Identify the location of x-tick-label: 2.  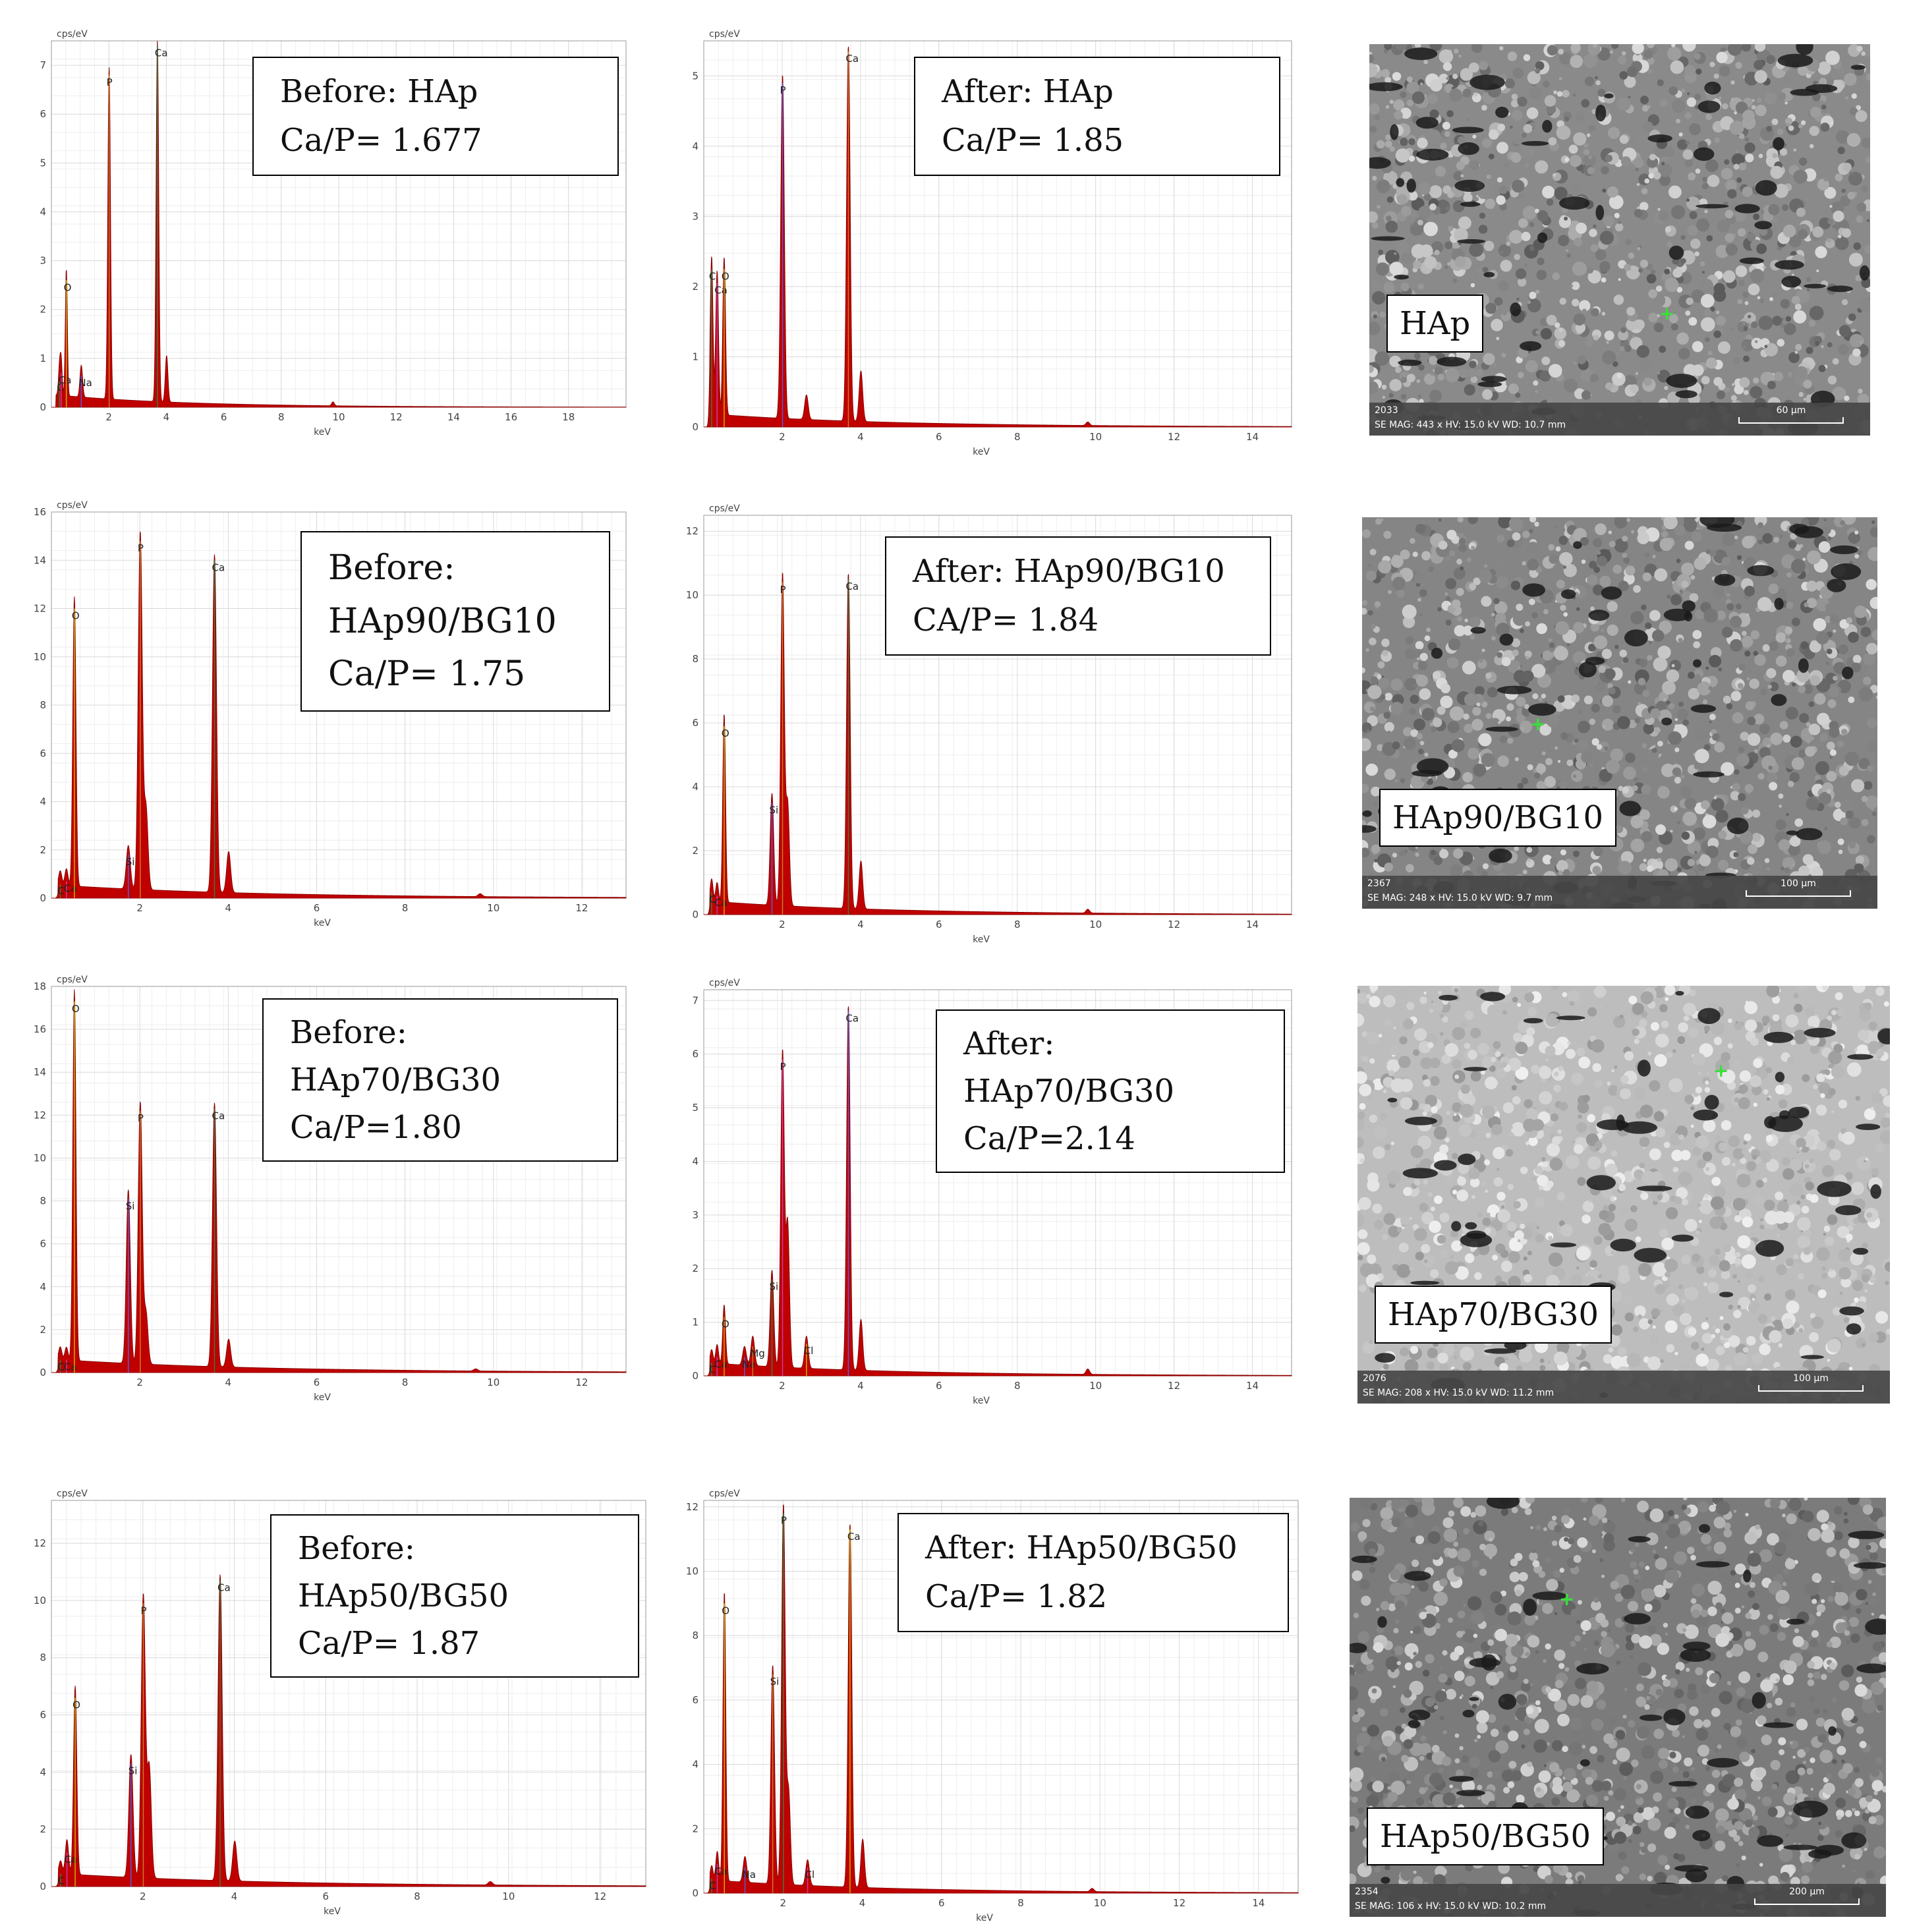
(139, 908).